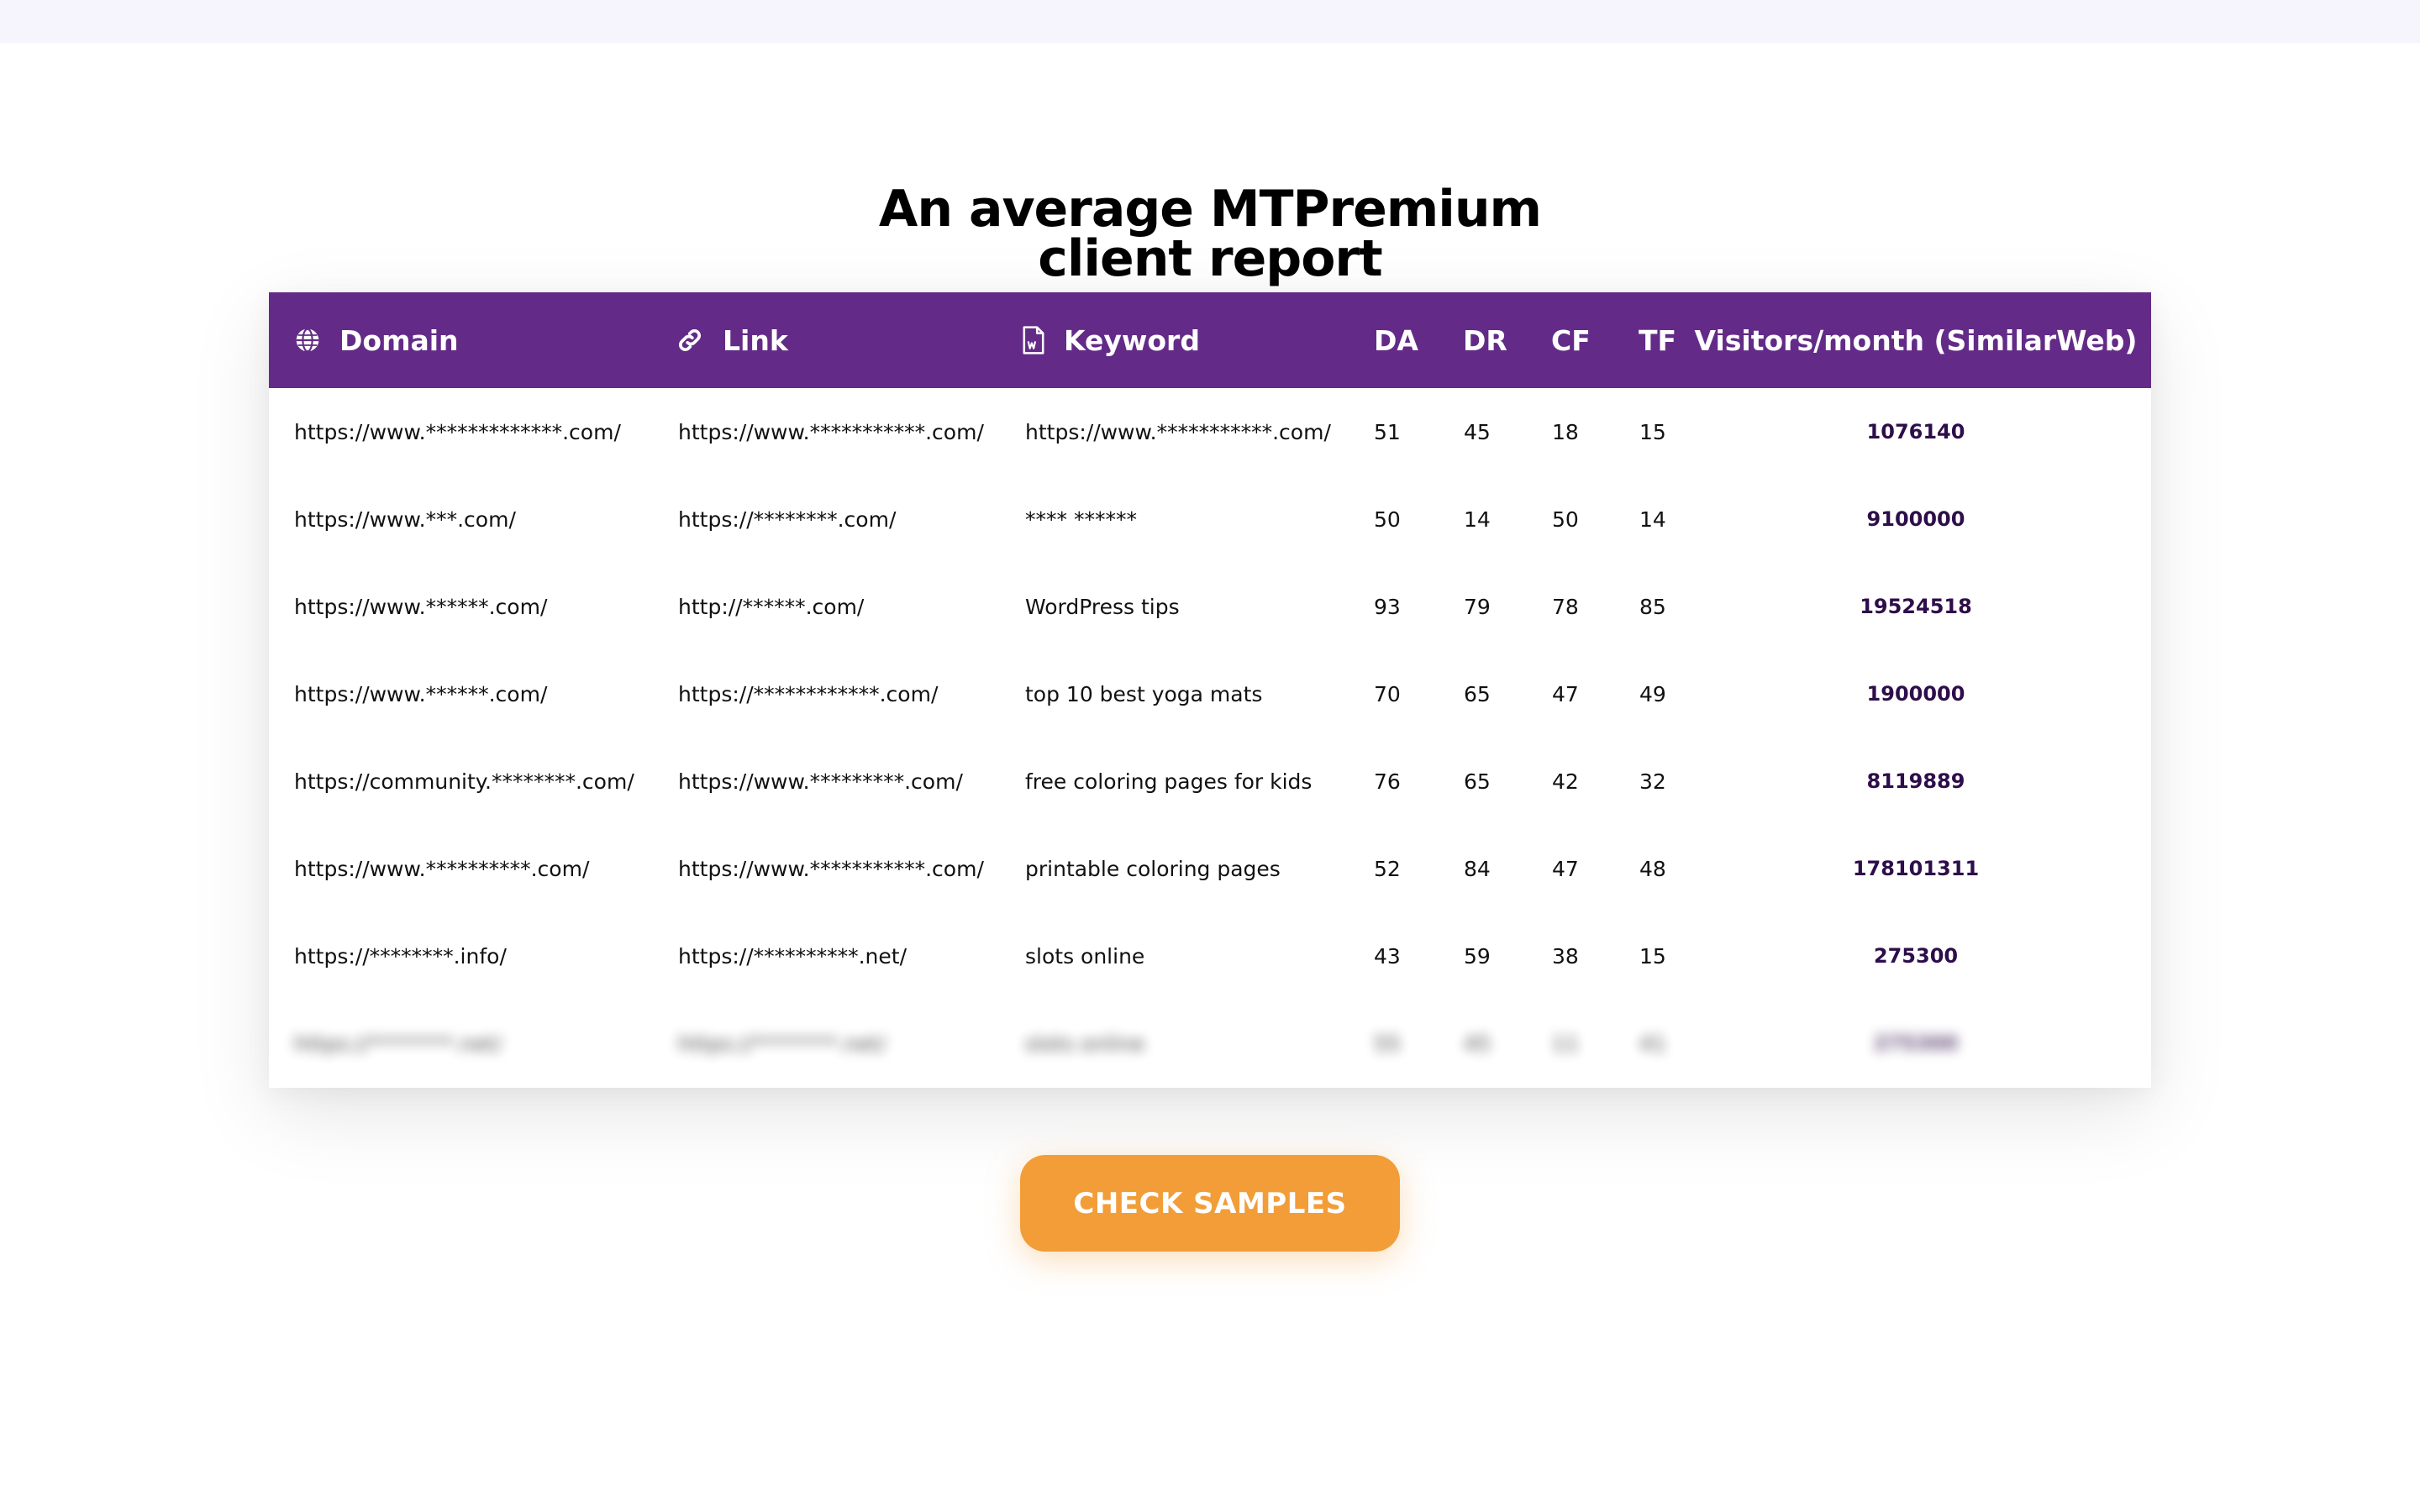 The width and height of the screenshot is (2420, 1512). What do you see at coordinates (690, 340) in the screenshot?
I see `link-icon` at bounding box center [690, 340].